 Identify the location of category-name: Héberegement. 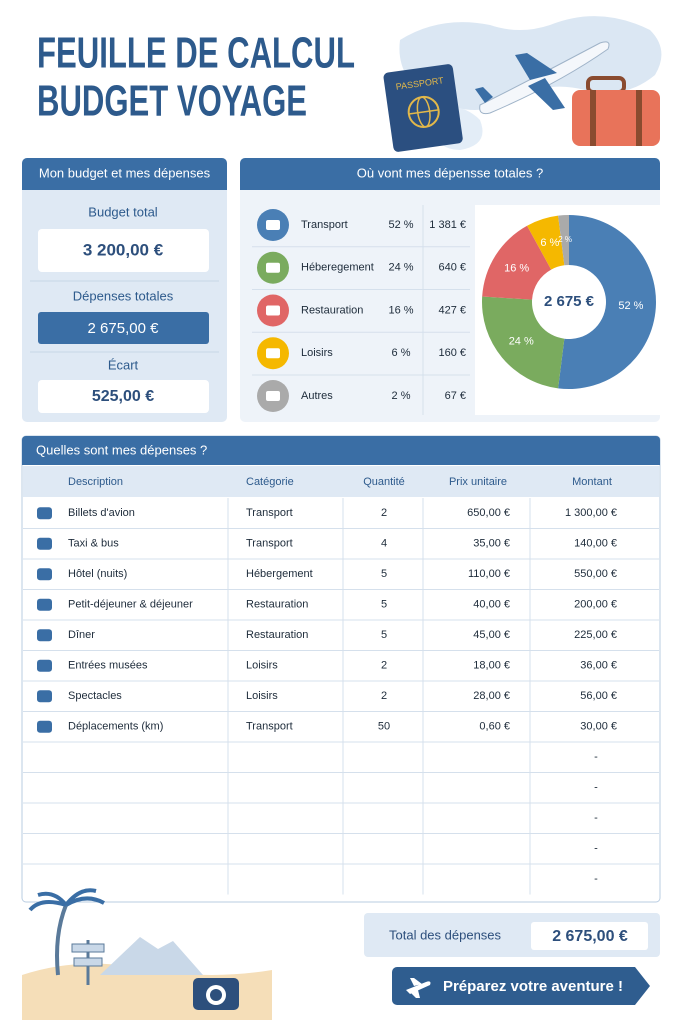
(337, 268).